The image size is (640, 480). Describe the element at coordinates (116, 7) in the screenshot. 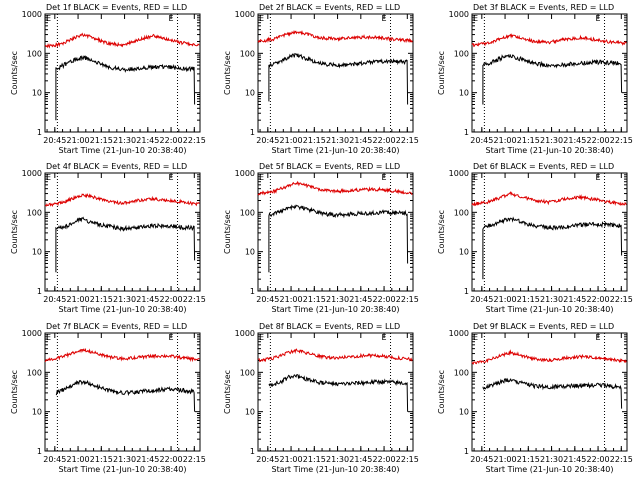

I see `chart-title: Det 1f BLACK = Events, RED = LLD` at that location.